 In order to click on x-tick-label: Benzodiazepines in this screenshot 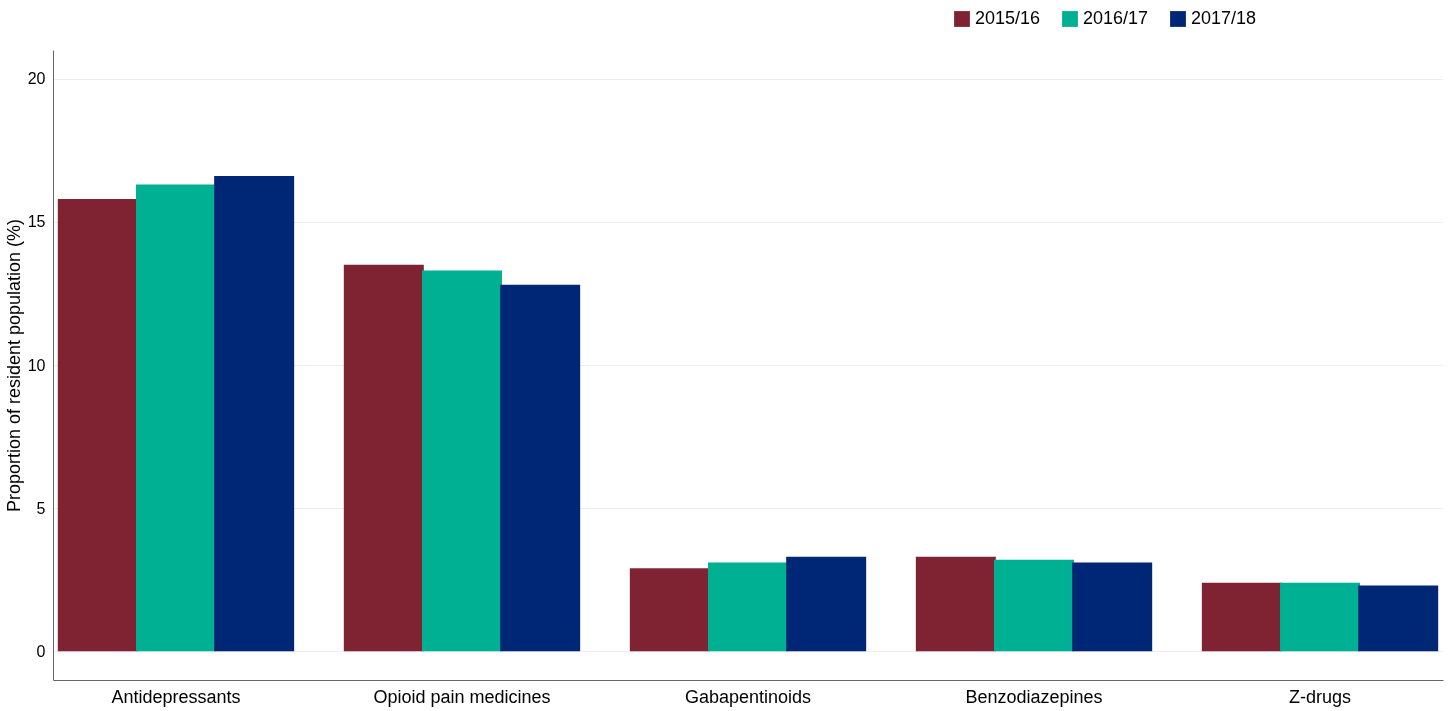, I will do `click(1034, 696)`.